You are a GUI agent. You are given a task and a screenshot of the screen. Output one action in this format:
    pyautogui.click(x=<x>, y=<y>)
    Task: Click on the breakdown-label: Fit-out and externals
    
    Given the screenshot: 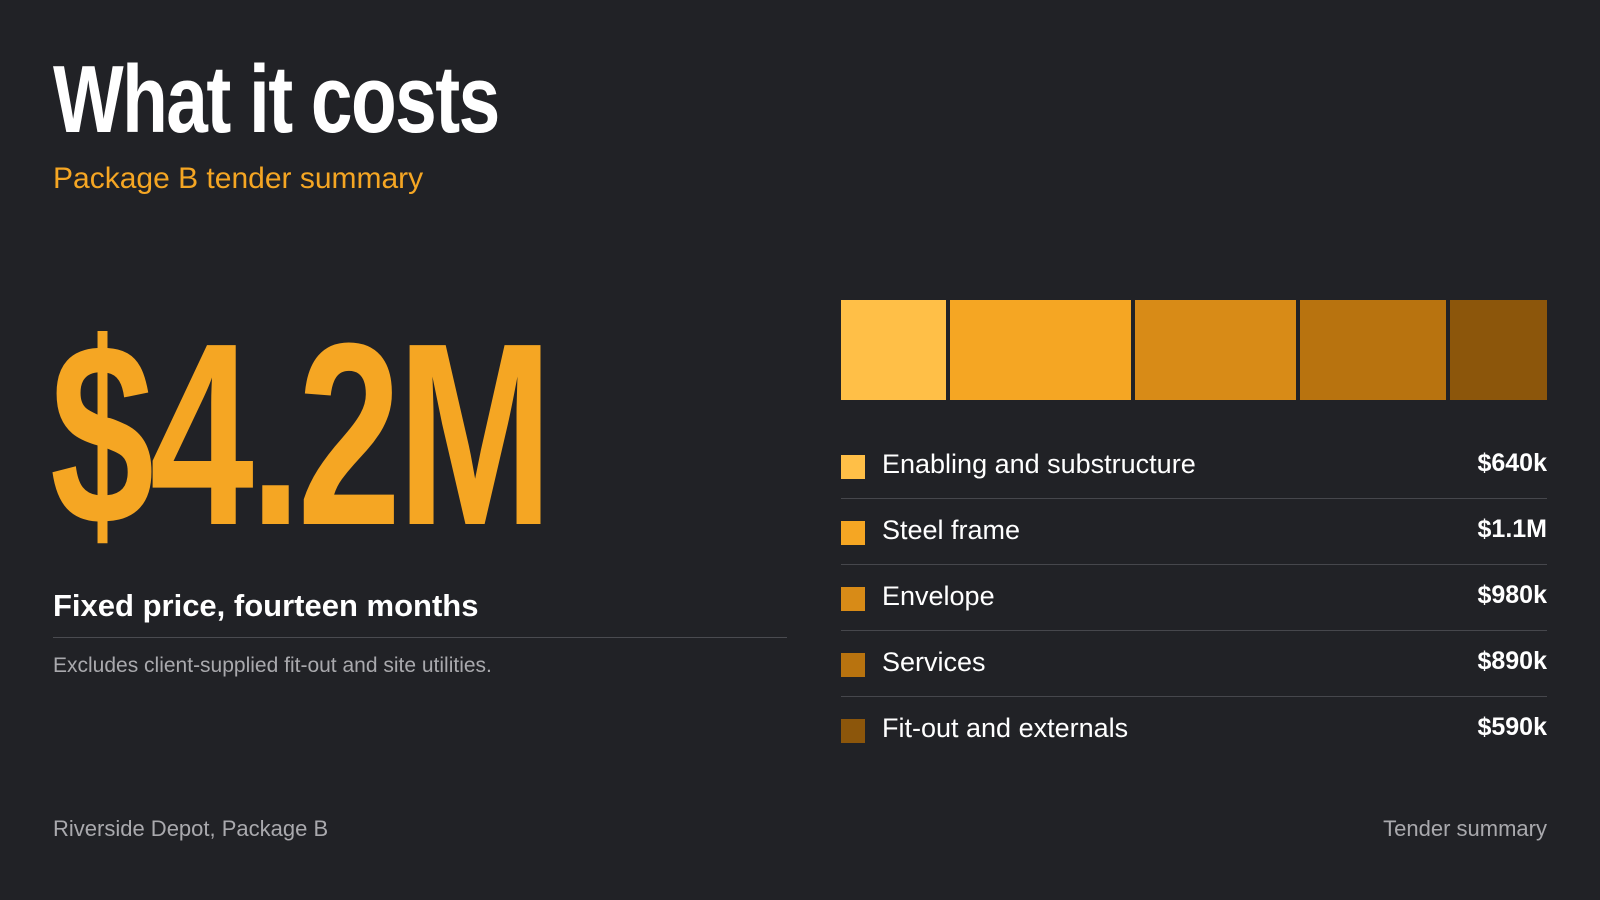 What is the action you would take?
    pyautogui.click(x=1005, y=728)
    